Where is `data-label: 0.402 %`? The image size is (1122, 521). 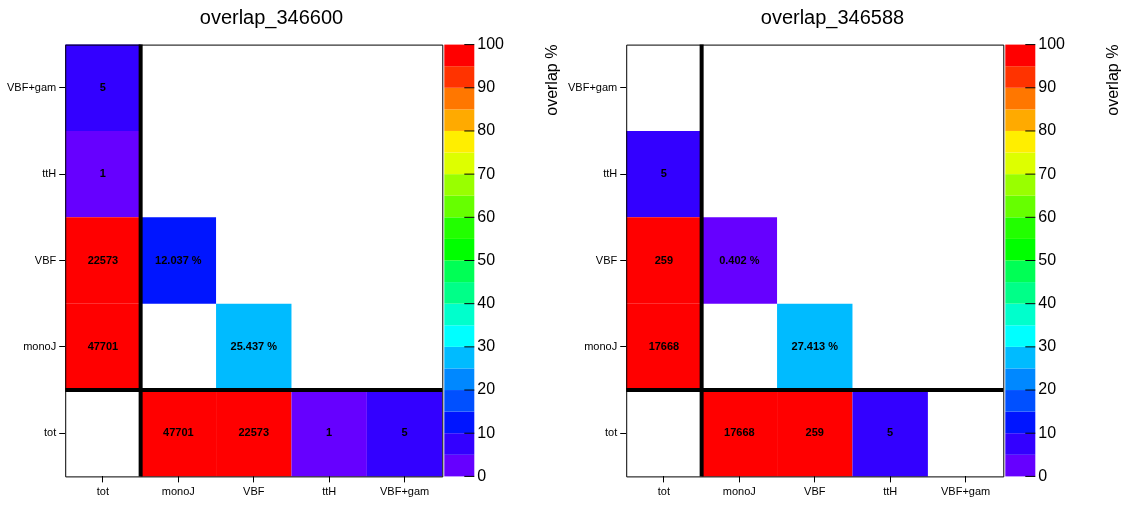
data-label: 0.402 % is located at coordinates (739, 259).